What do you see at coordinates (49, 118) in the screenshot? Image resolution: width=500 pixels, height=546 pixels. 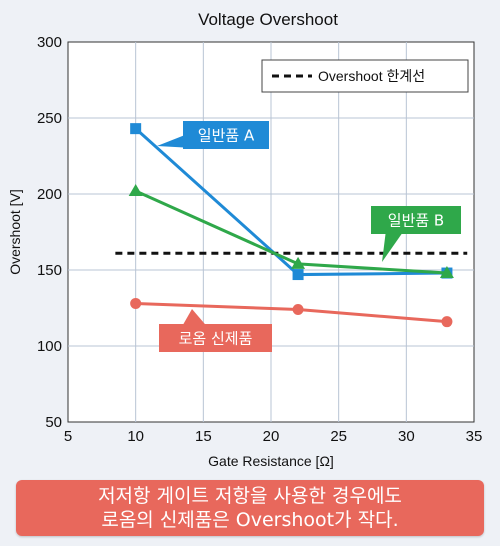 I see `y-tick-label: 250` at bounding box center [49, 118].